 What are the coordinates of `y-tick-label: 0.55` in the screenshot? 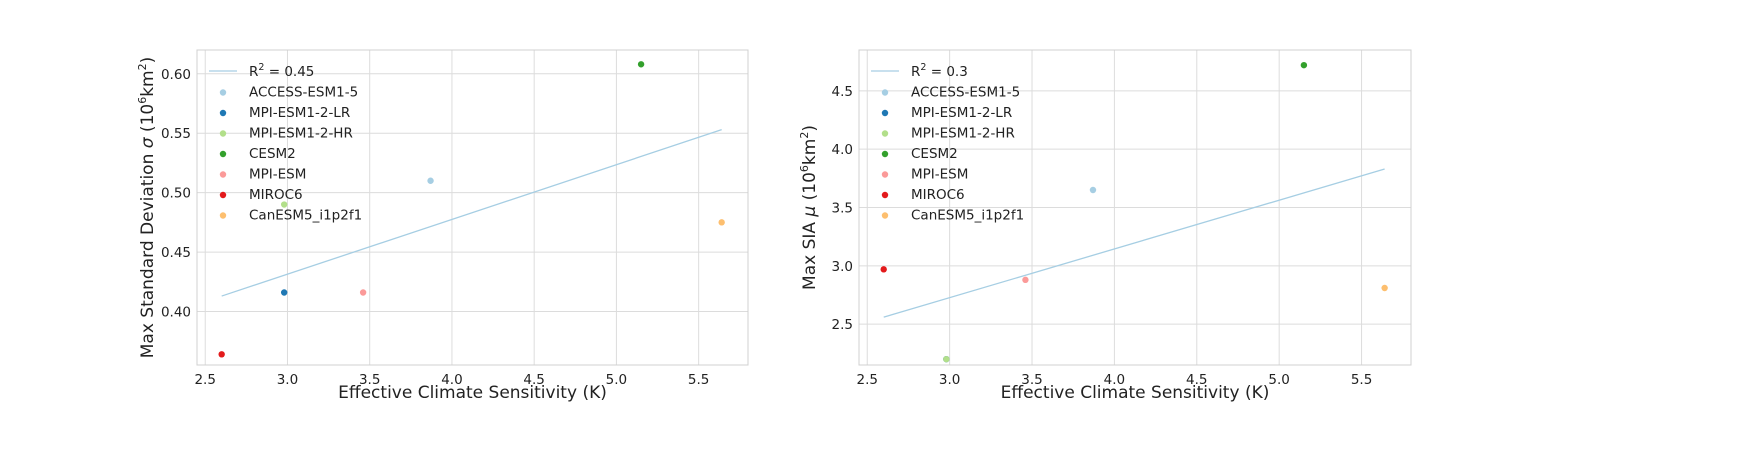 It's located at (176, 134).